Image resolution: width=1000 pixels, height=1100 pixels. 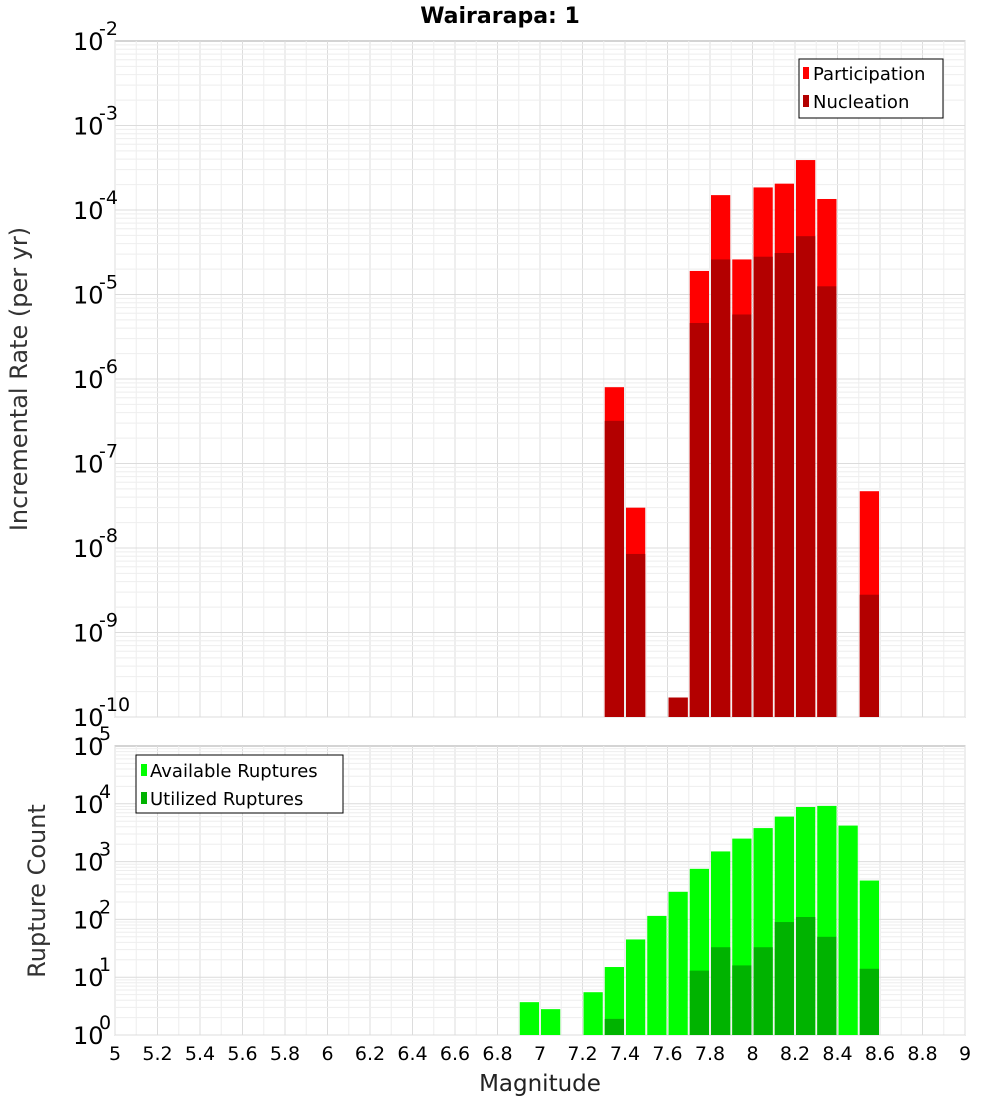 I want to click on legend-label-participation: Participation, so click(x=869, y=74).